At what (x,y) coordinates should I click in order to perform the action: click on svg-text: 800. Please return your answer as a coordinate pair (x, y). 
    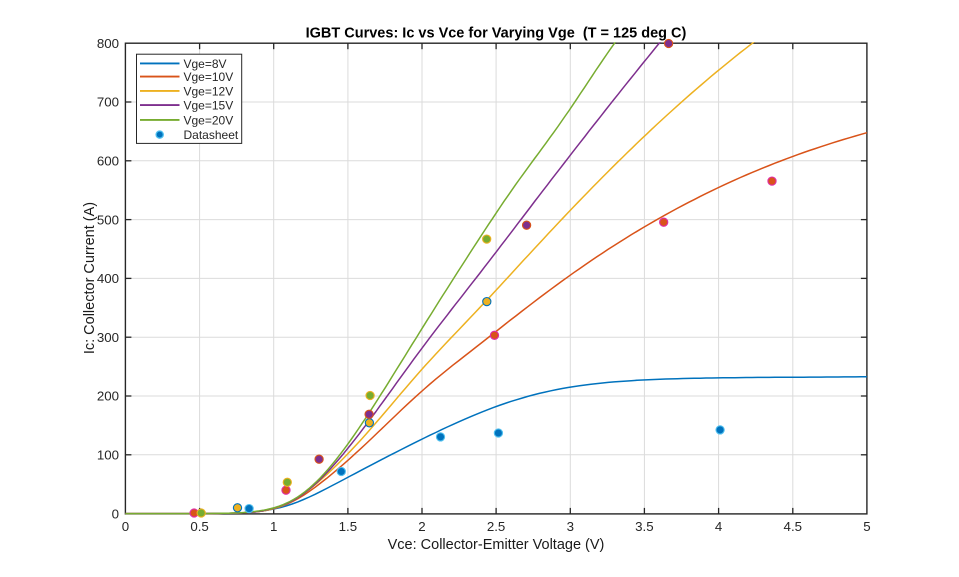
    Looking at the image, I should click on (108, 43).